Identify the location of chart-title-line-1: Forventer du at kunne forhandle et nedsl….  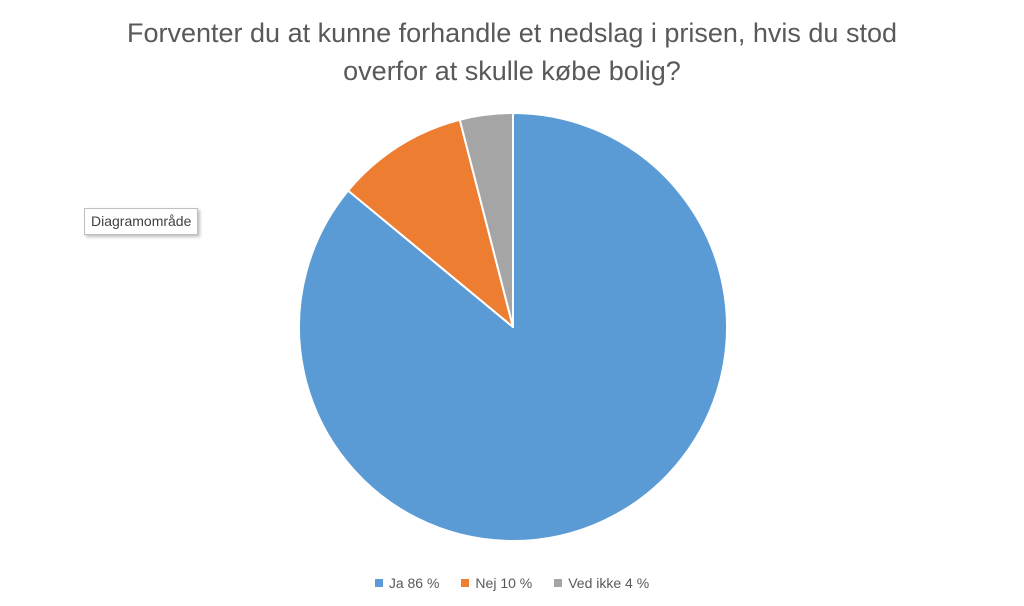
(512, 33).